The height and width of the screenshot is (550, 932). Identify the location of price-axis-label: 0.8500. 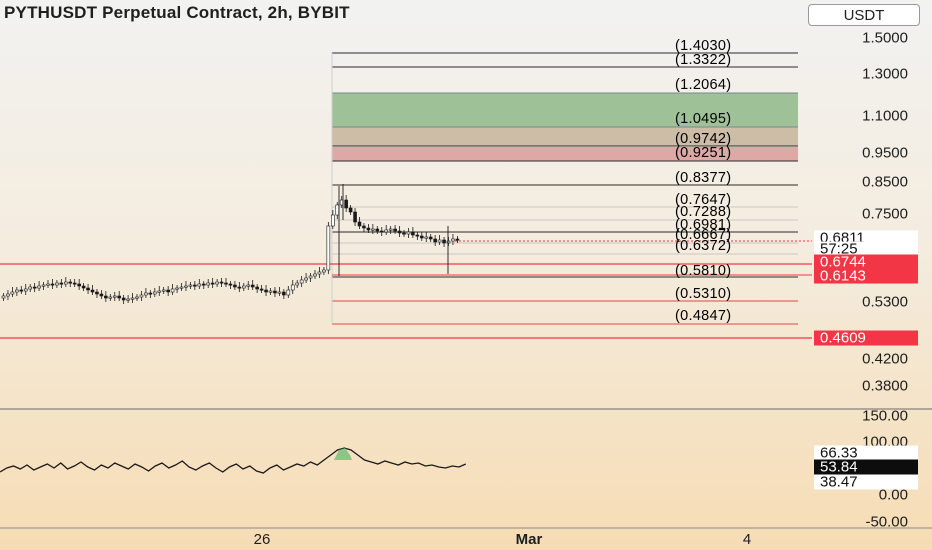
(885, 182).